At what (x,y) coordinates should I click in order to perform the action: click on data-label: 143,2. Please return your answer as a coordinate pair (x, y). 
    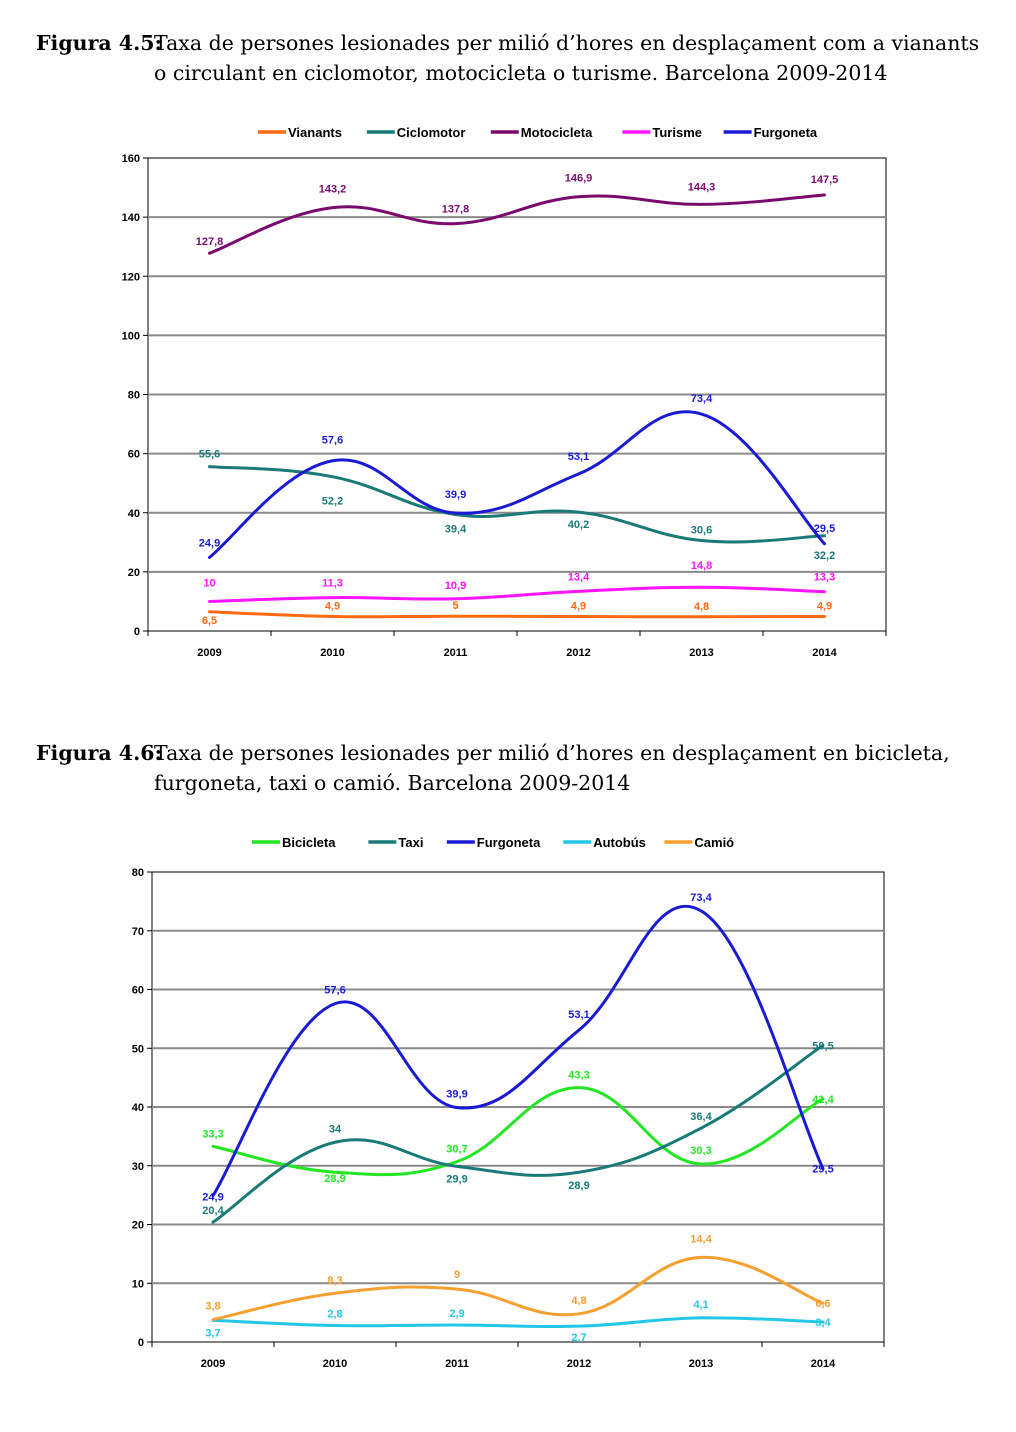
    Looking at the image, I should click on (333, 190).